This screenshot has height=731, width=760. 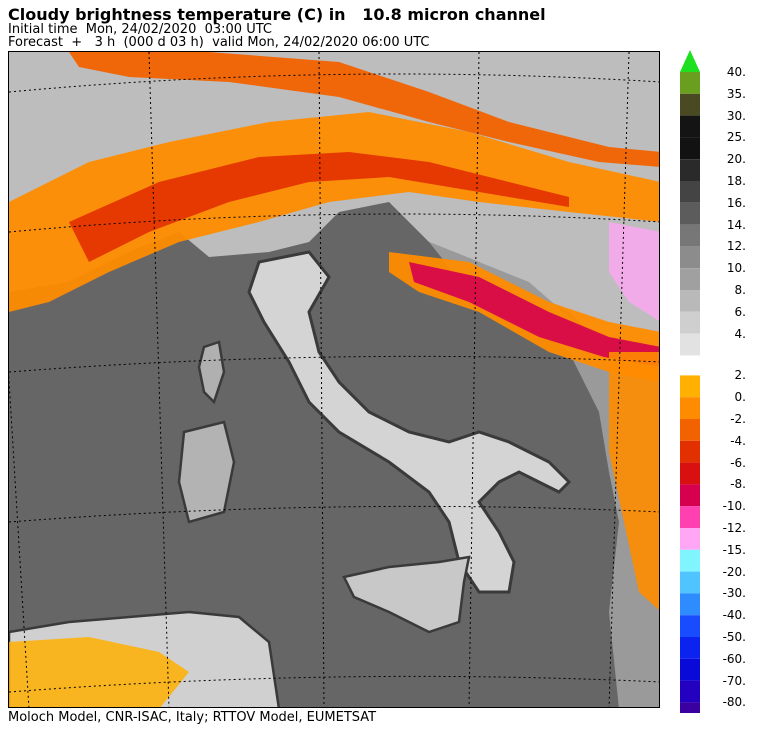 What do you see at coordinates (736, 246) in the screenshot?
I see `legend-tick-label: 12.` at bounding box center [736, 246].